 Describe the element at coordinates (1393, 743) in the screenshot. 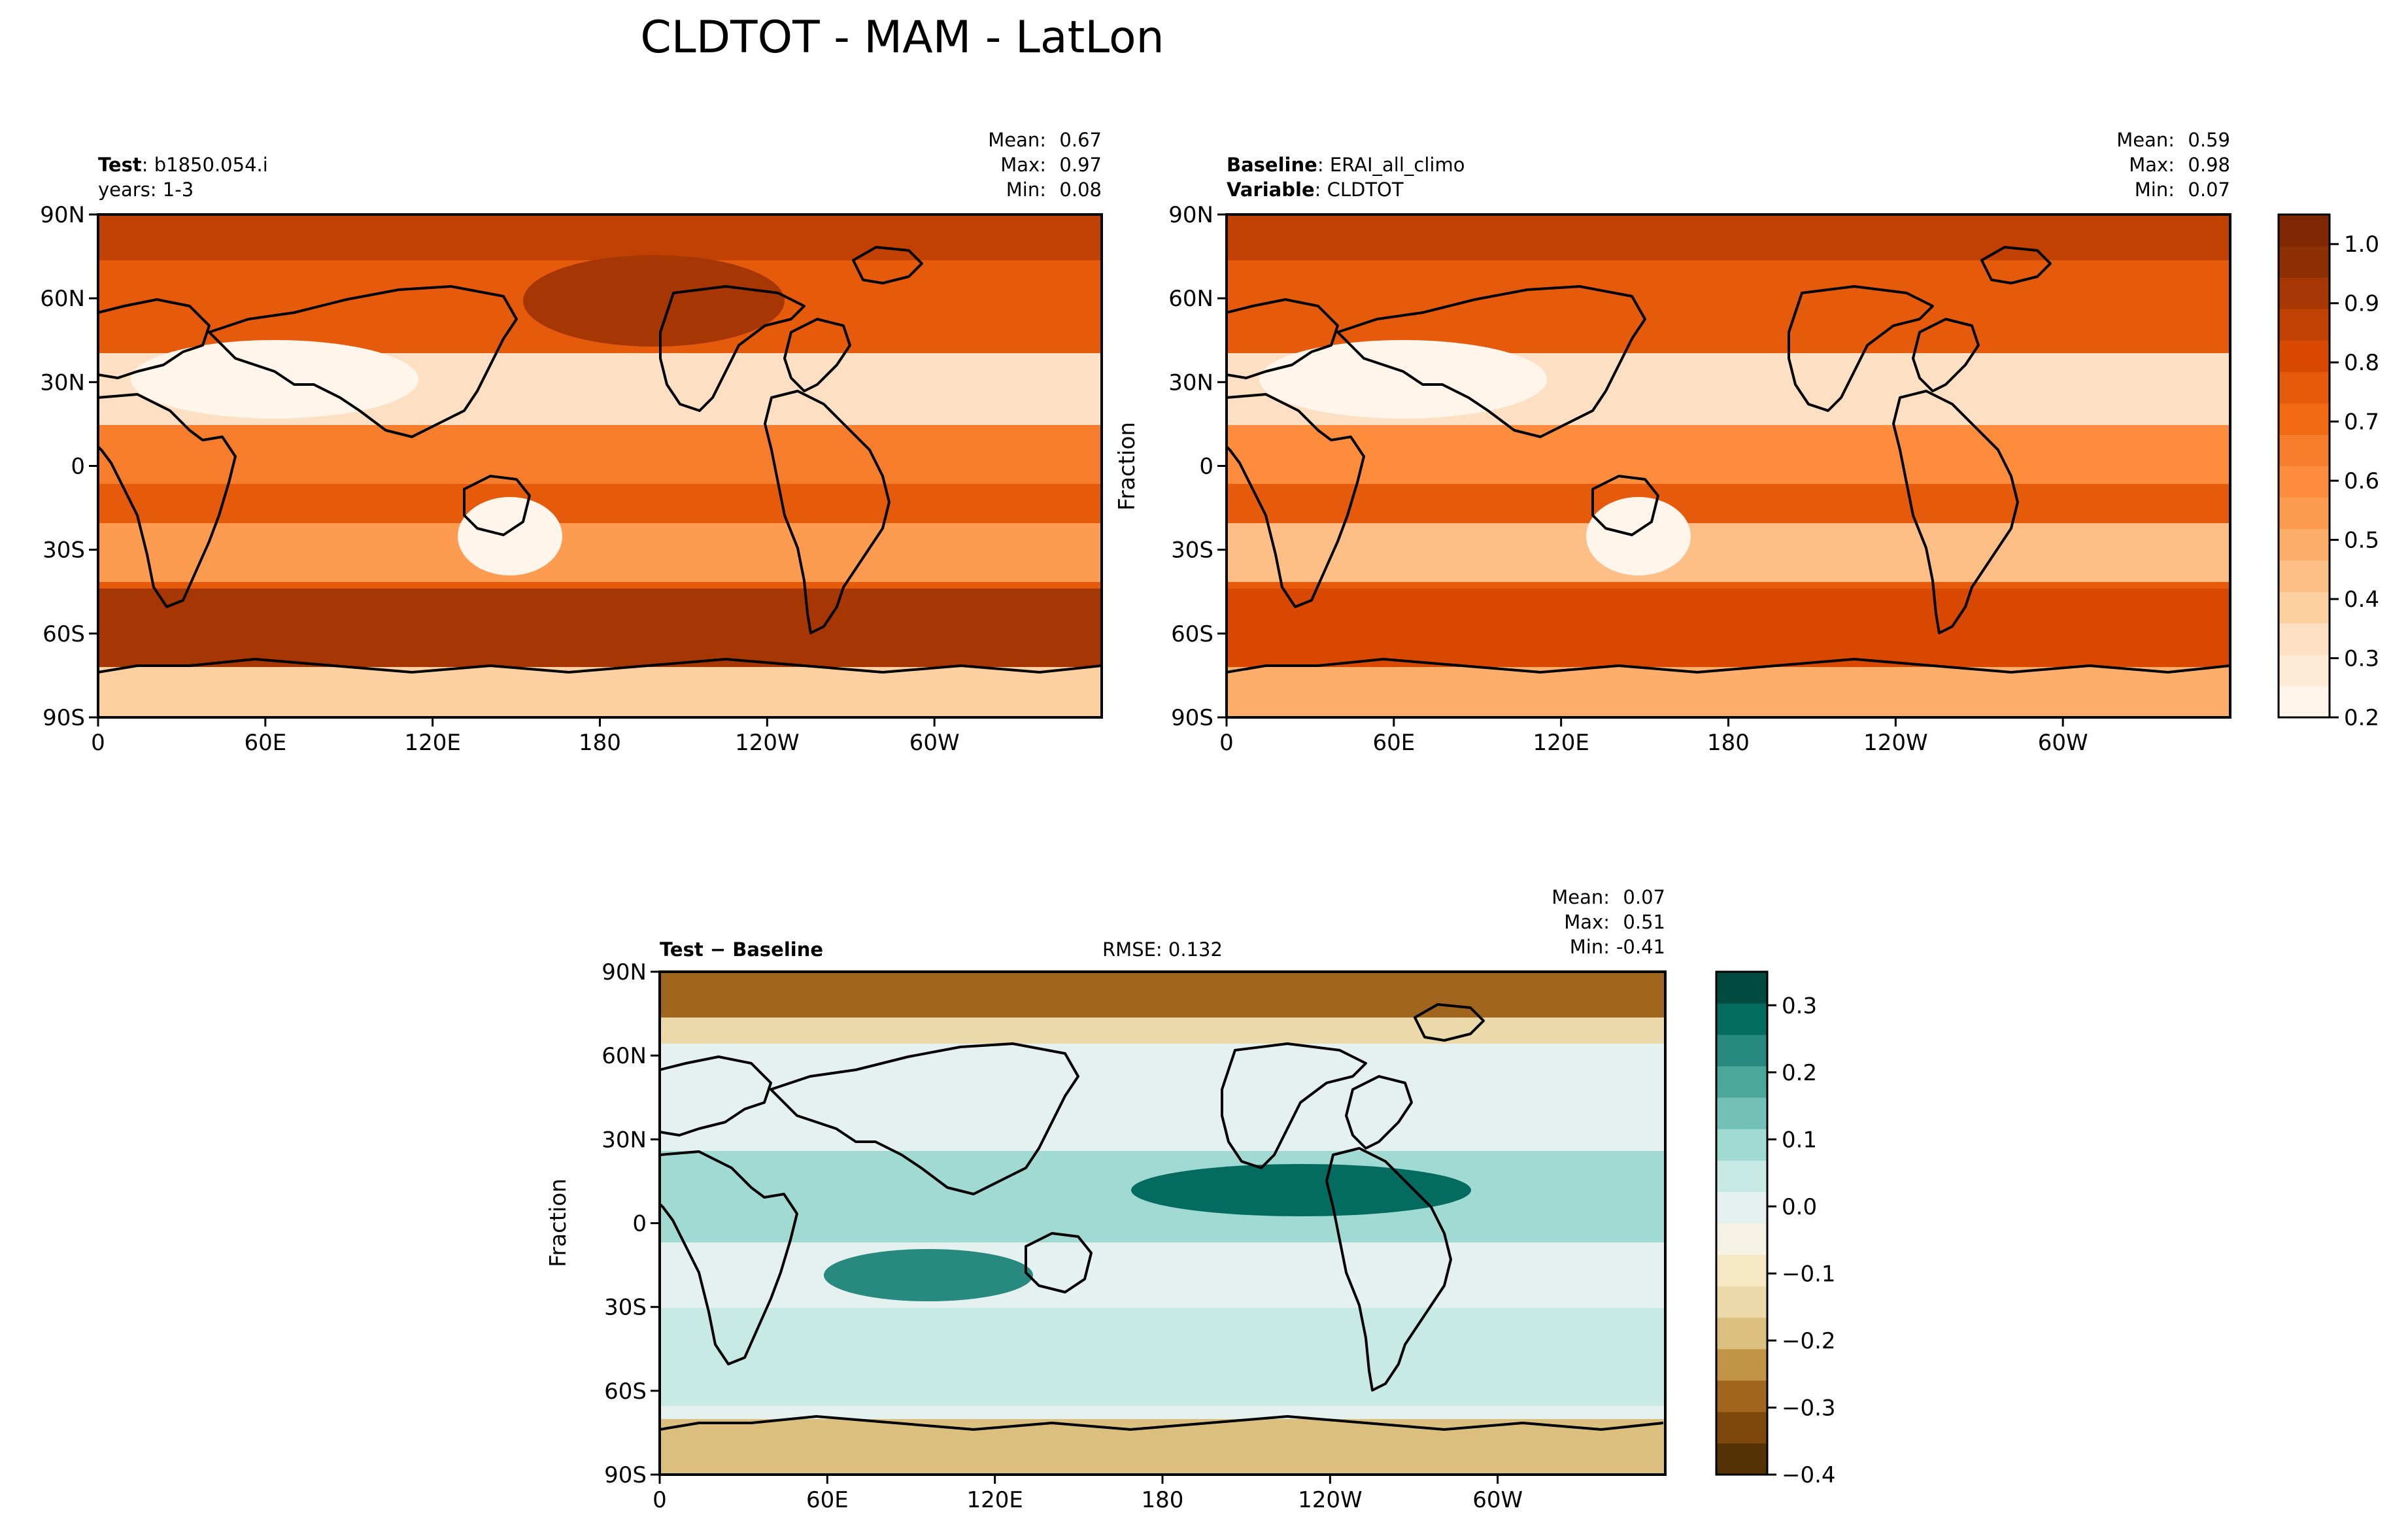

I see `baseline-xtick-label: 60E` at that location.